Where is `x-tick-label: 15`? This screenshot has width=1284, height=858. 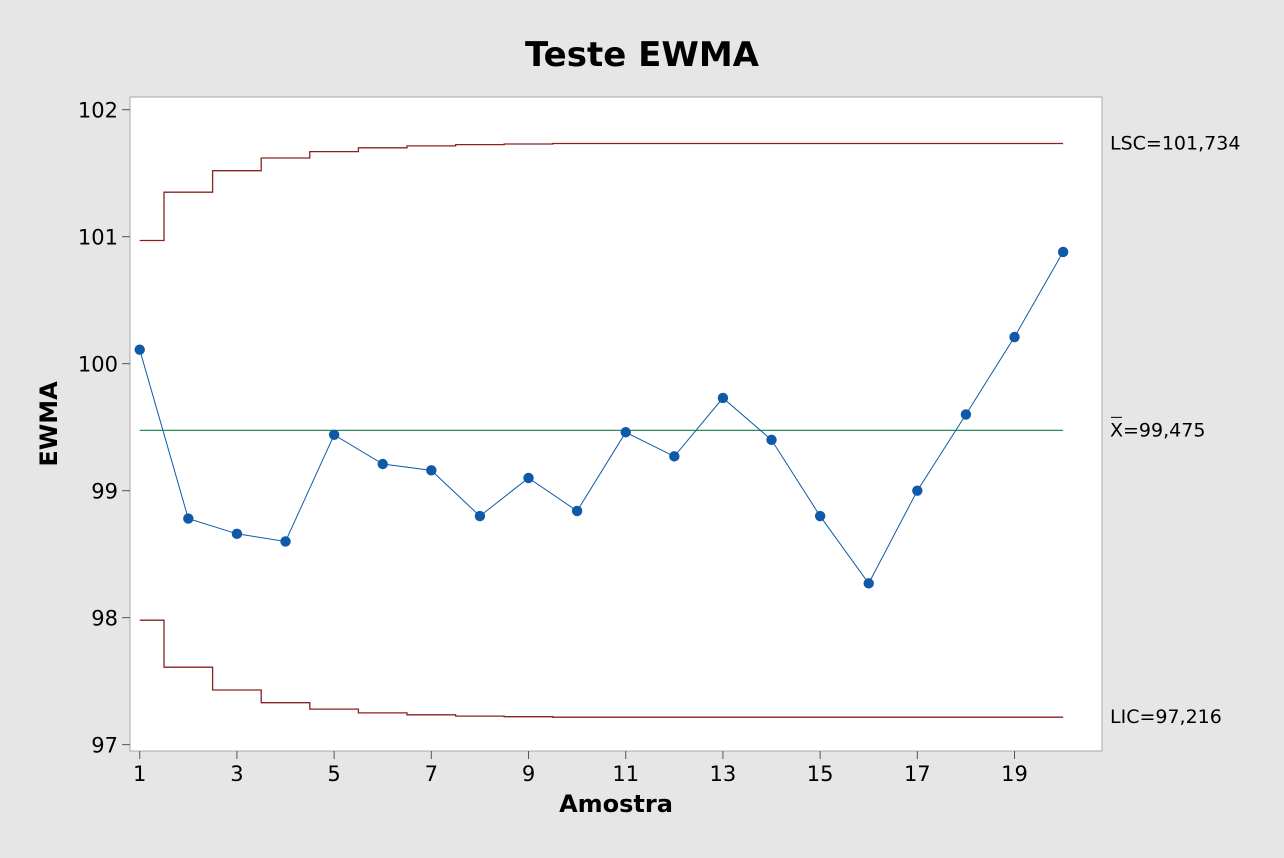 x-tick-label: 15 is located at coordinates (820, 774).